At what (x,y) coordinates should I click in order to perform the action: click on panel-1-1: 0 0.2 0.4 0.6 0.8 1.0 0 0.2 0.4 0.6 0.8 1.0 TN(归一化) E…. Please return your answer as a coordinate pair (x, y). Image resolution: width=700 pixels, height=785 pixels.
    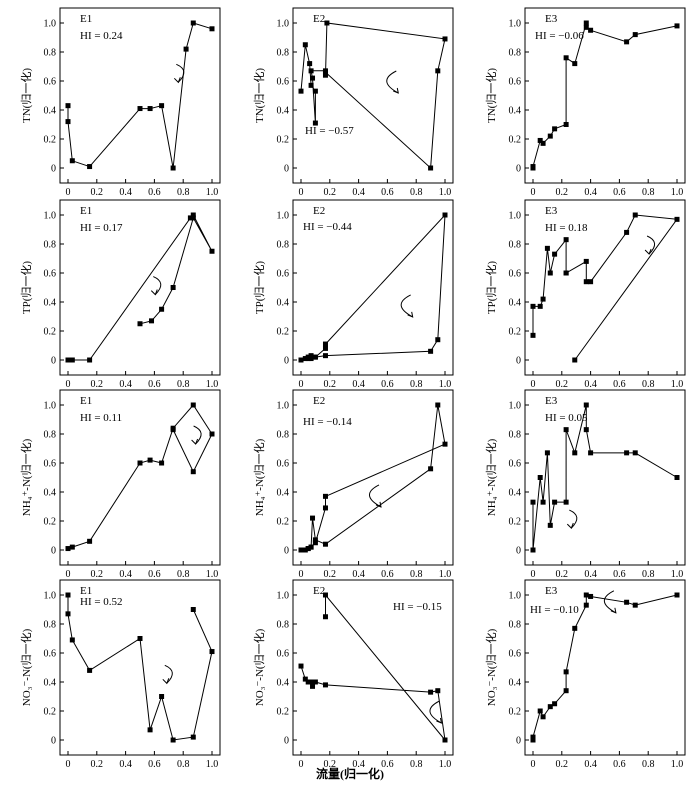
    Looking at the image, I should click on (120, 102).